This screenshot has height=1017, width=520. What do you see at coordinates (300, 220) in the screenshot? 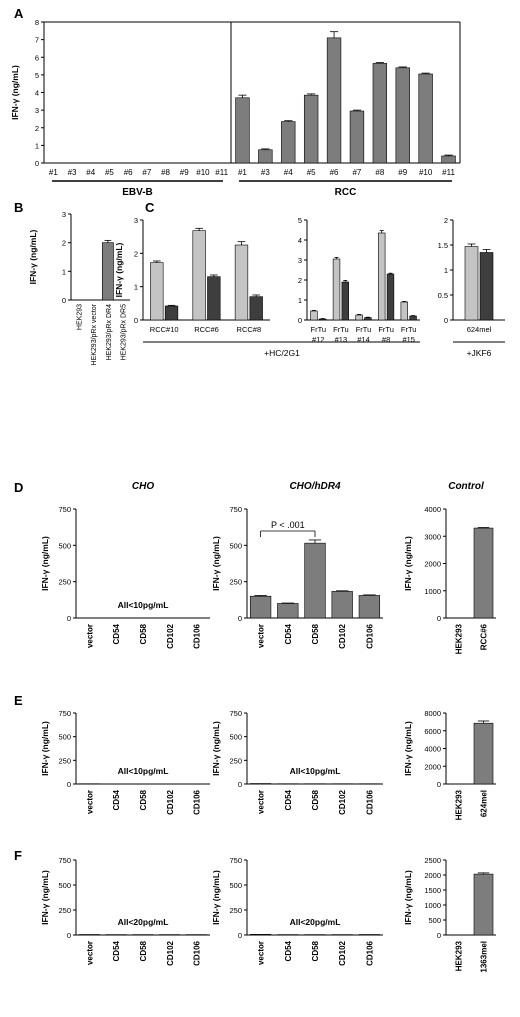
I see `panel-c2-y-tick-label: 5` at bounding box center [300, 220].